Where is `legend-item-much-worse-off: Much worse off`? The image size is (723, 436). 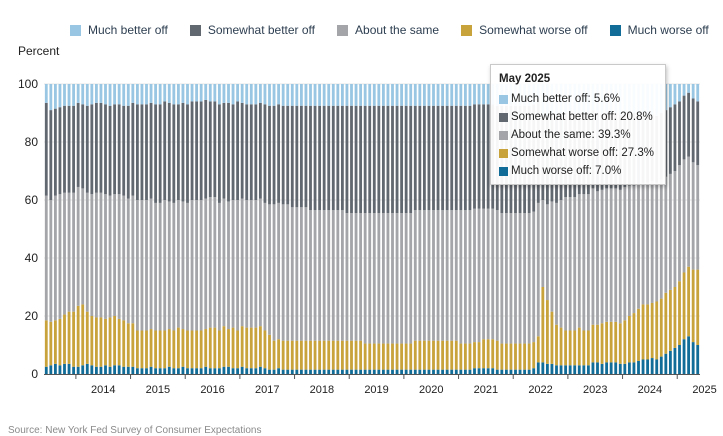 legend-item-much-worse-off: Much worse off is located at coordinates (659, 30).